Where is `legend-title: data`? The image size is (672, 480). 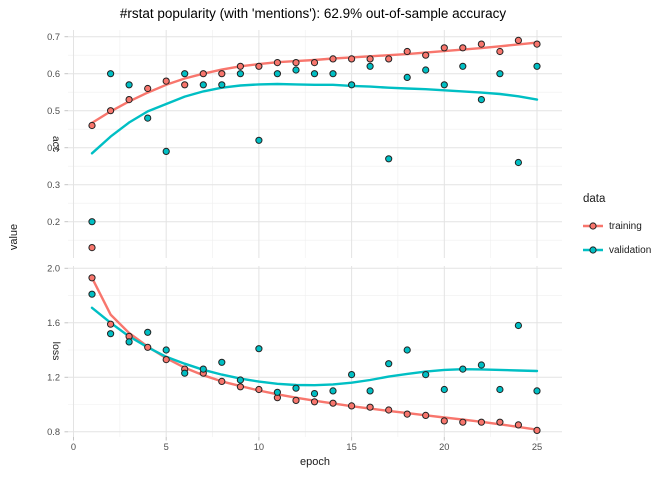
legend-title: data is located at coordinates (594, 199).